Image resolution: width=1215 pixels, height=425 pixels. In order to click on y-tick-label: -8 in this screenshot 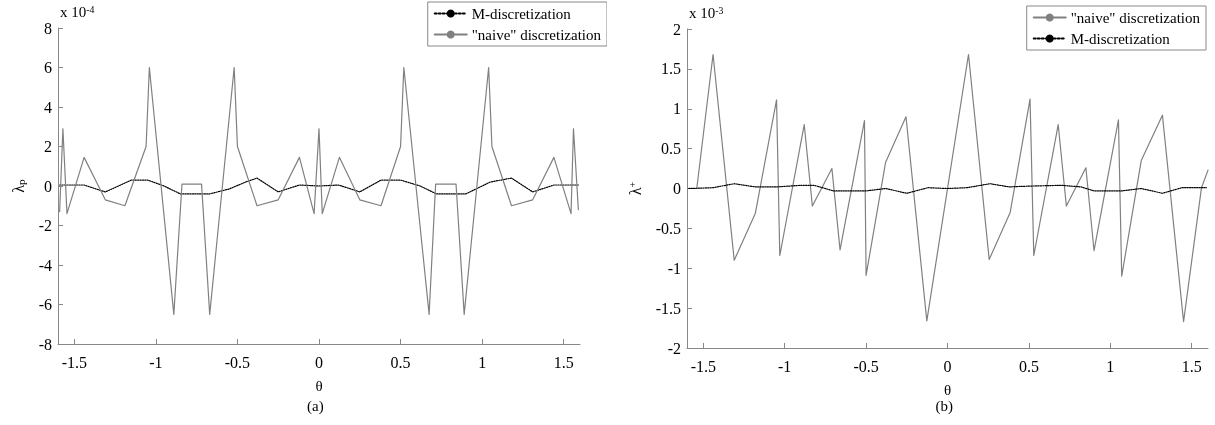, I will do `click(45, 344)`.